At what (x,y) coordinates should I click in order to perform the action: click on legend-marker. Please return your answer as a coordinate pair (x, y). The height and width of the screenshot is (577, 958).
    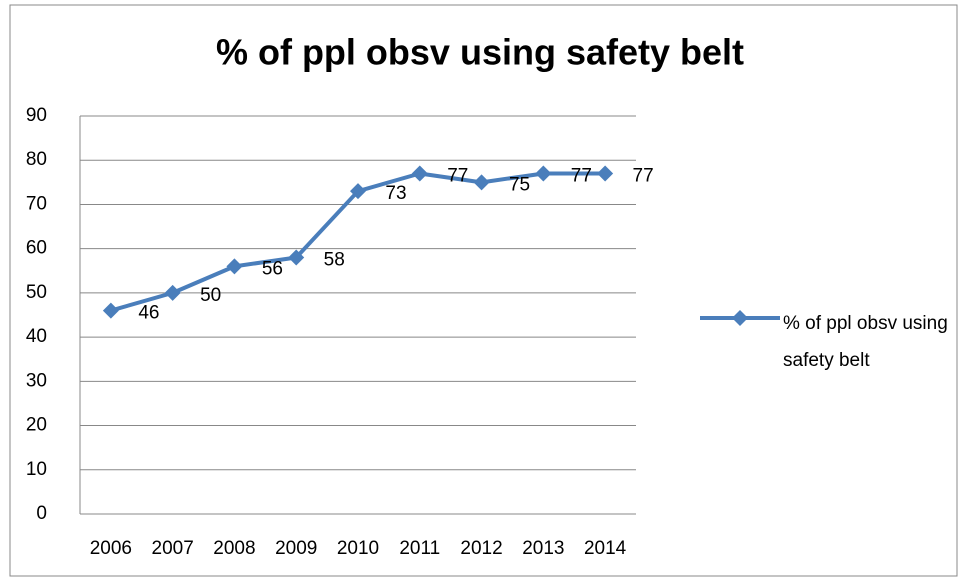
    Looking at the image, I should click on (740, 318).